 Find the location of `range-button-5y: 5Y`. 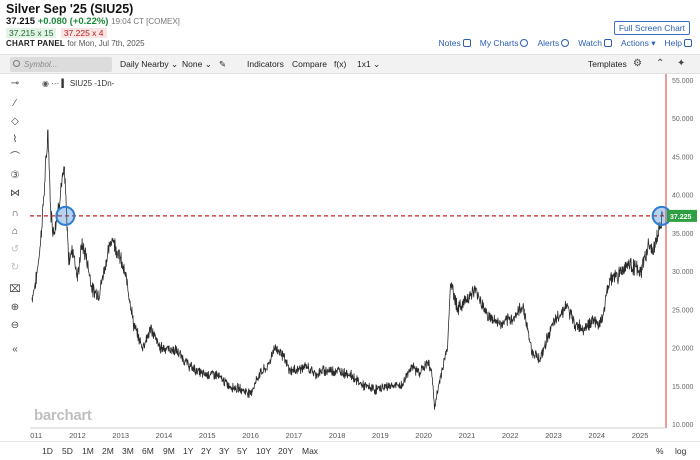

range-button-5y: 5Y is located at coordinates (242, 451).